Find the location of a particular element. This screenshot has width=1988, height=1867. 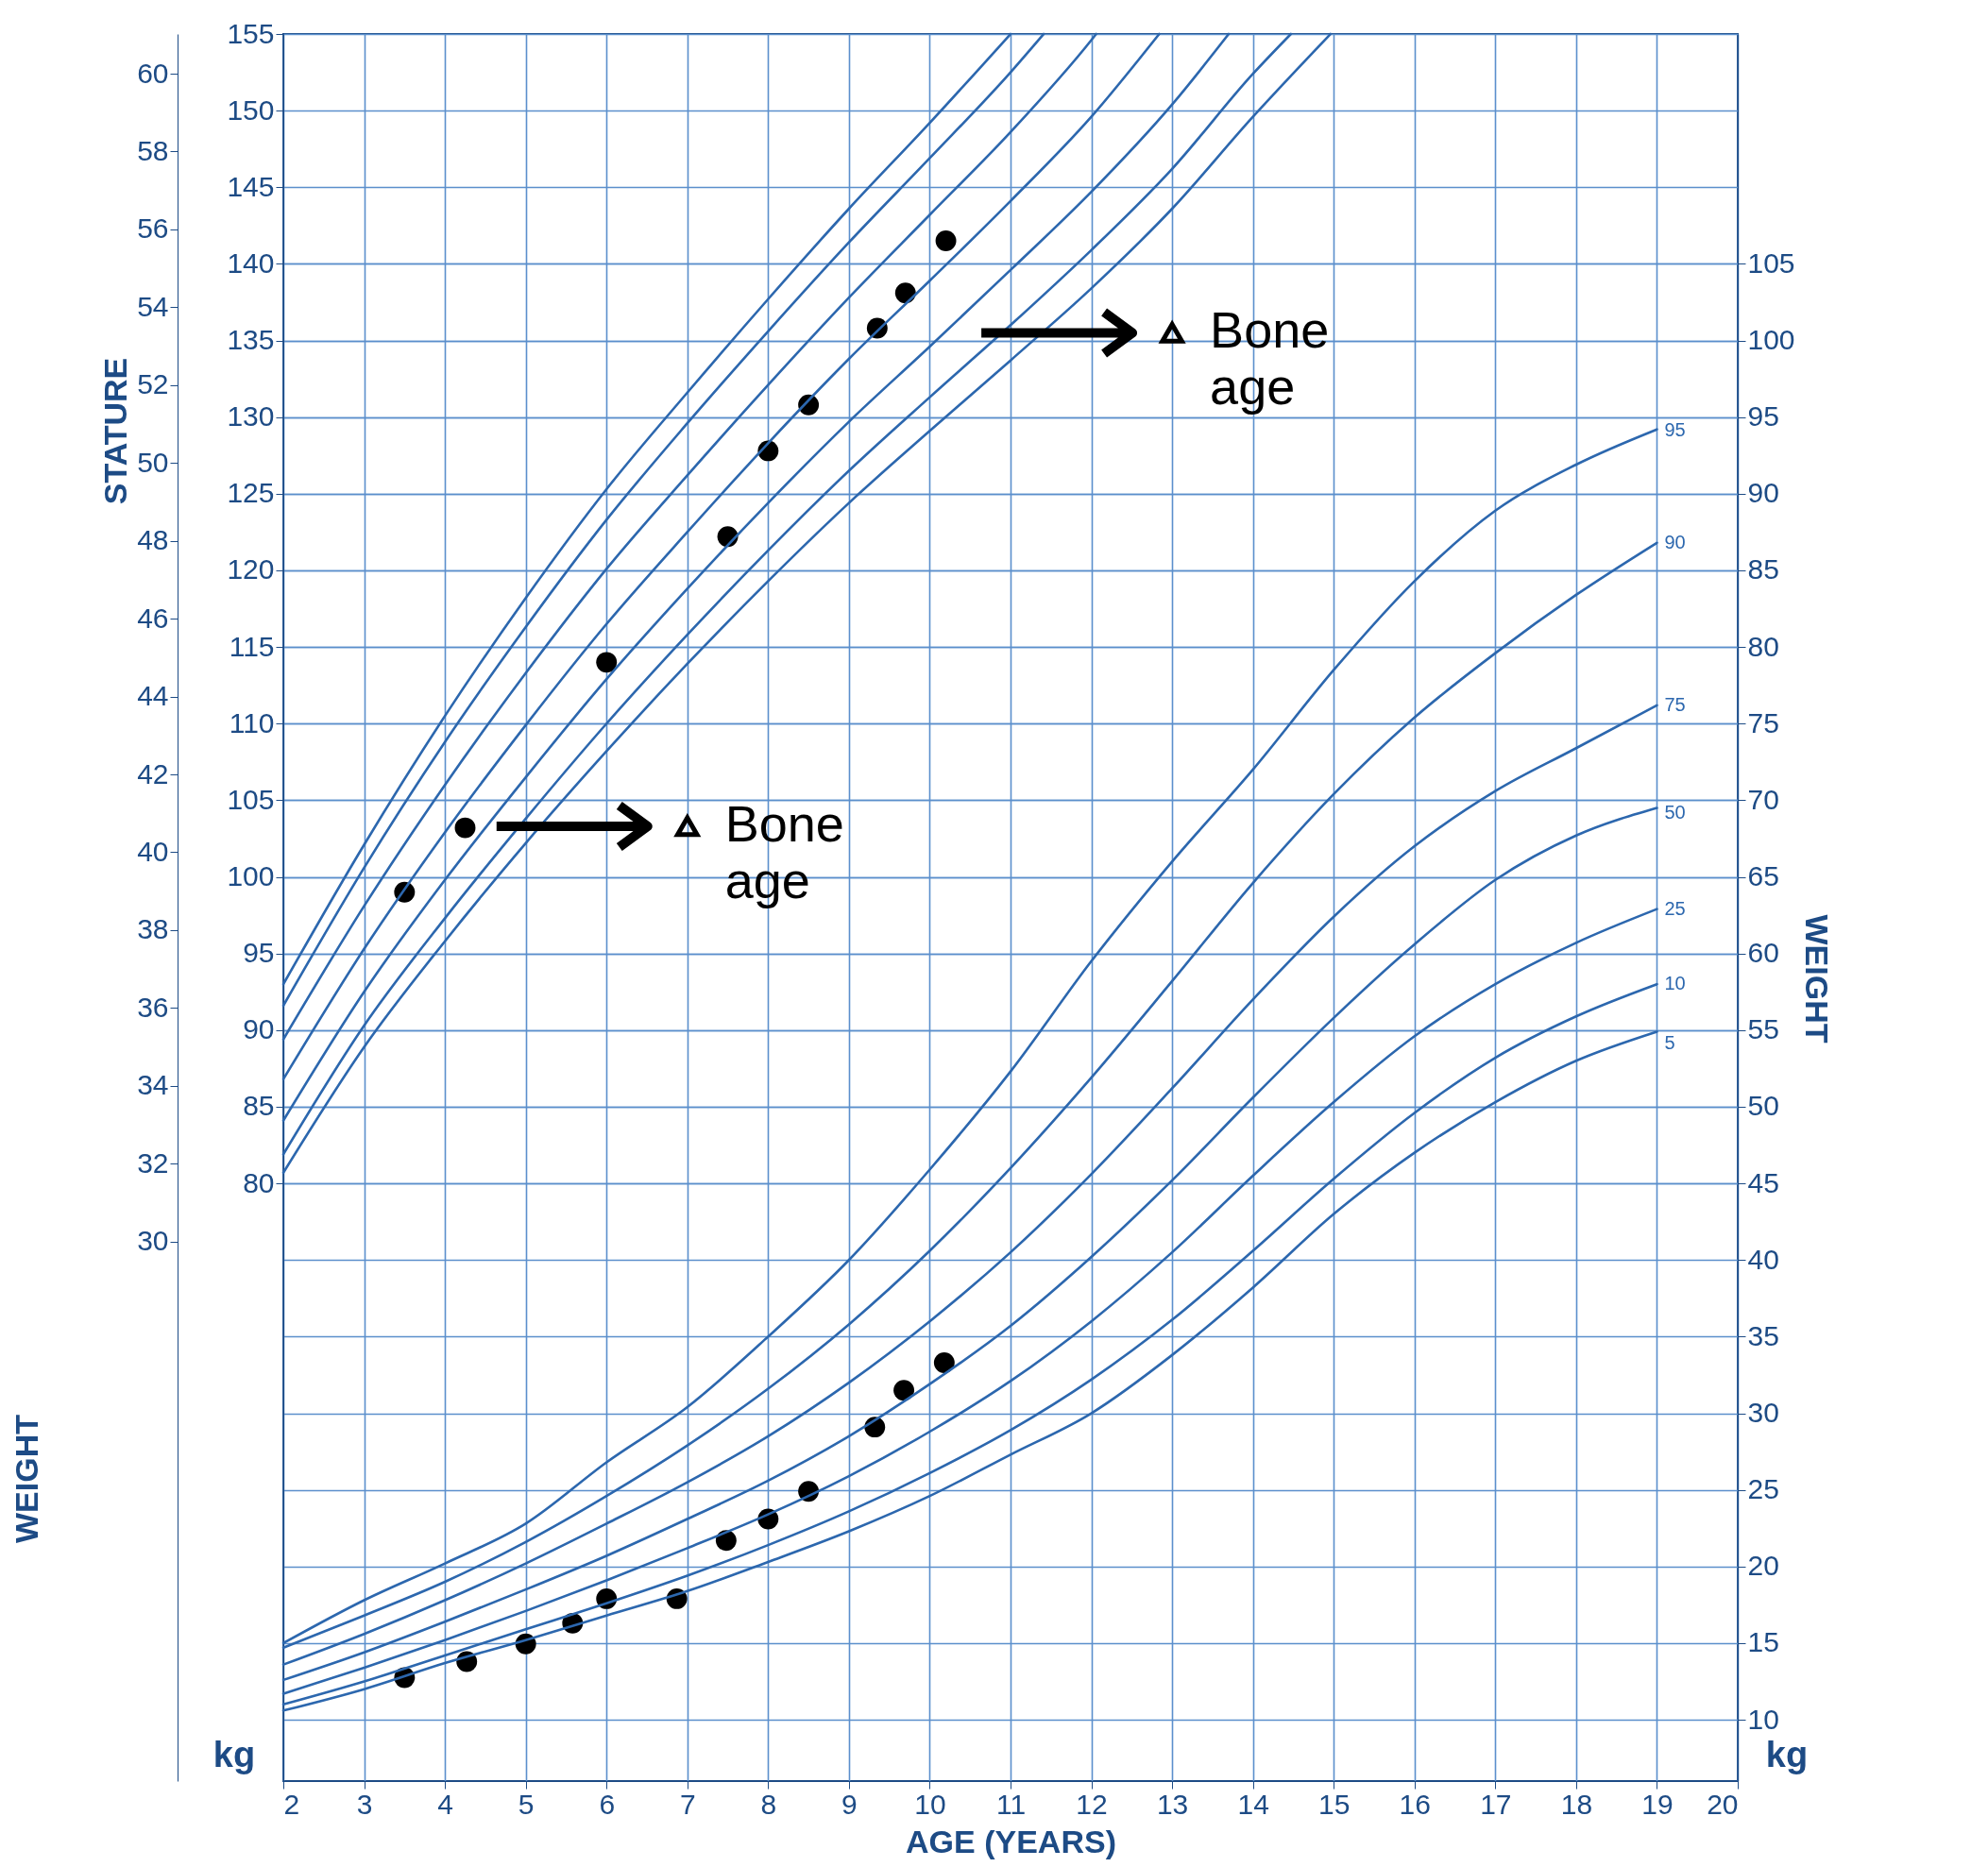

y2-tick-label: 15 is located at coordinates (1763, 1642).